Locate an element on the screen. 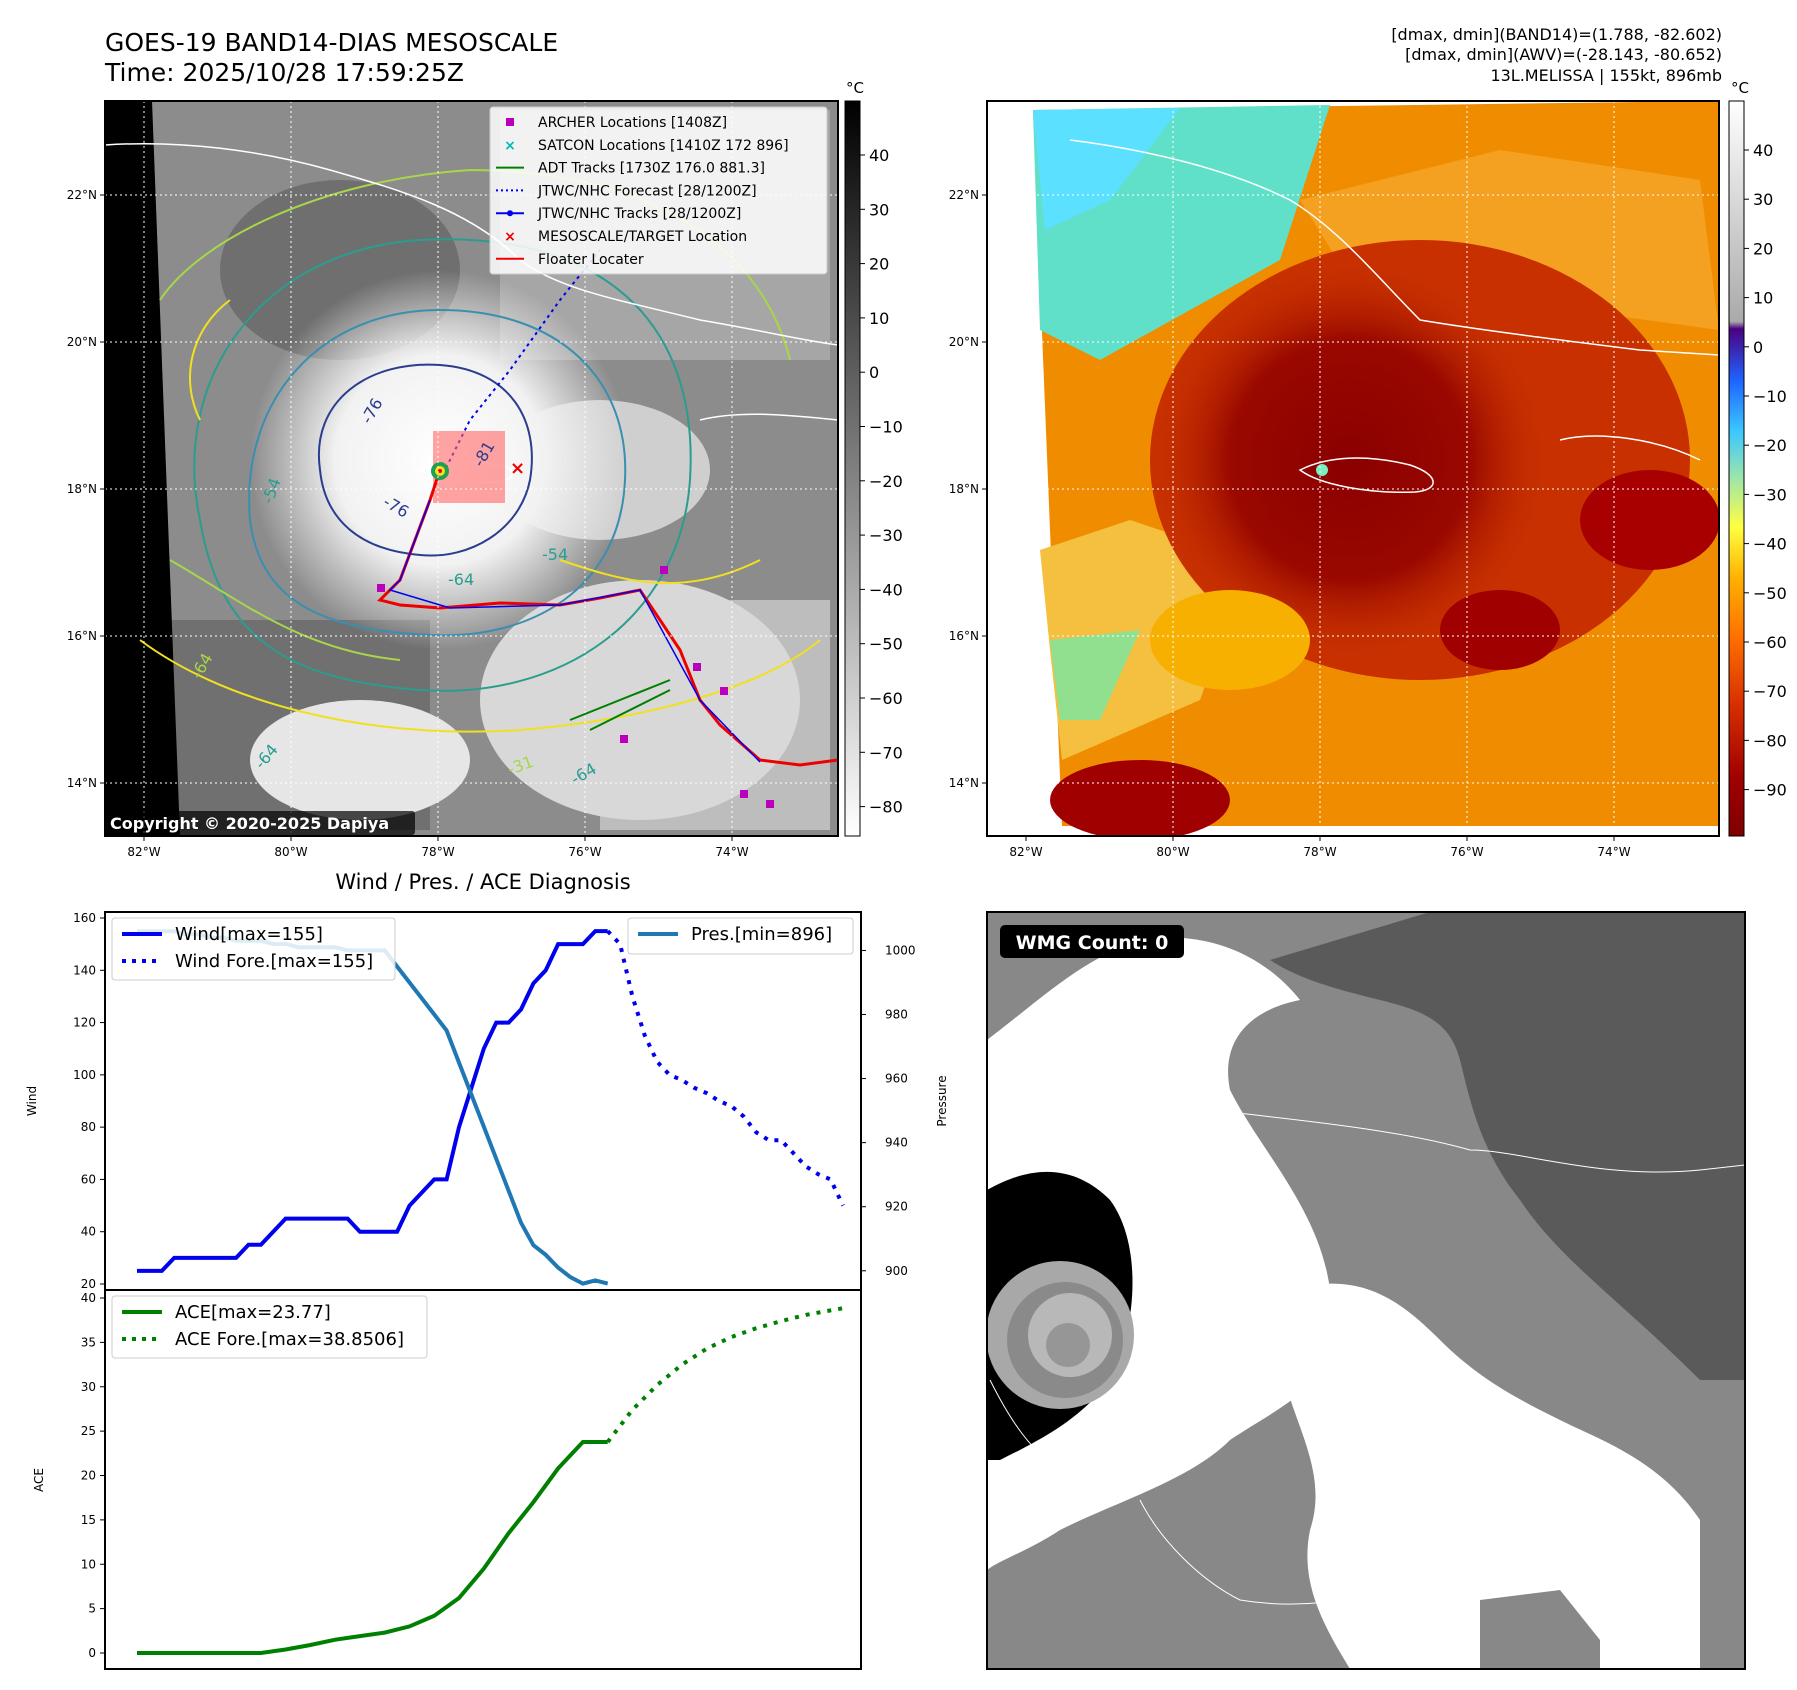 This screenshot has width=1797, height=1690. wind-tick-label: 140 is located at coordinates (84, 970).